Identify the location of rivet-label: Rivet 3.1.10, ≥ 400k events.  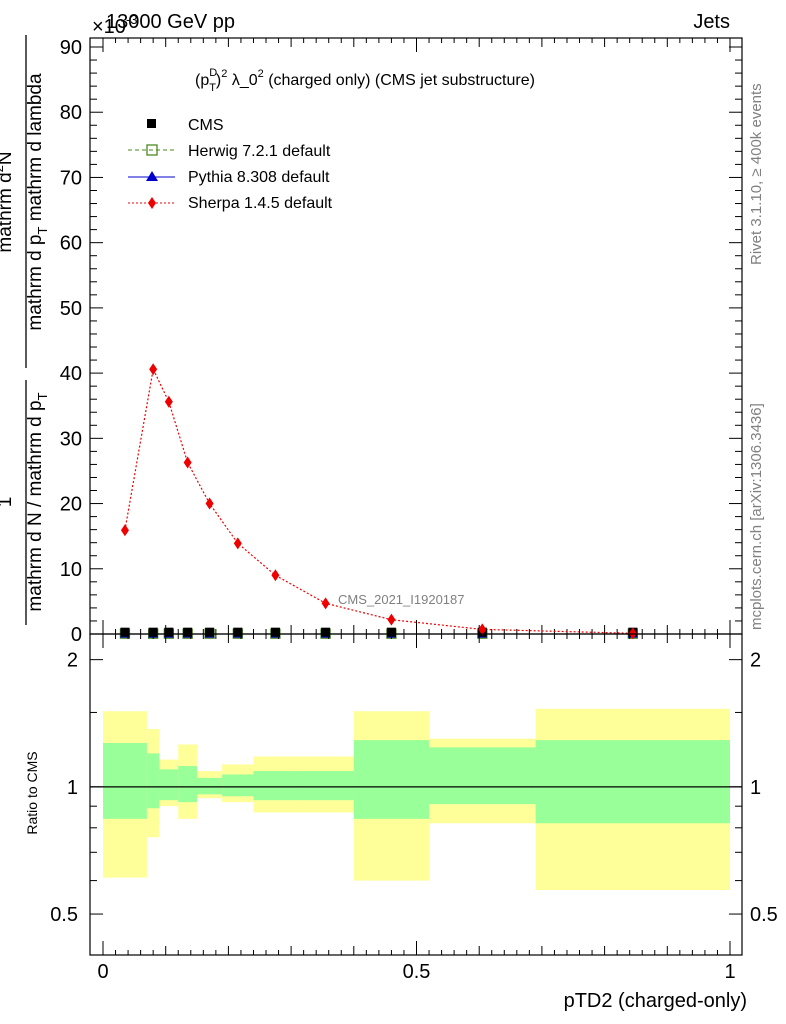
(756, 174).